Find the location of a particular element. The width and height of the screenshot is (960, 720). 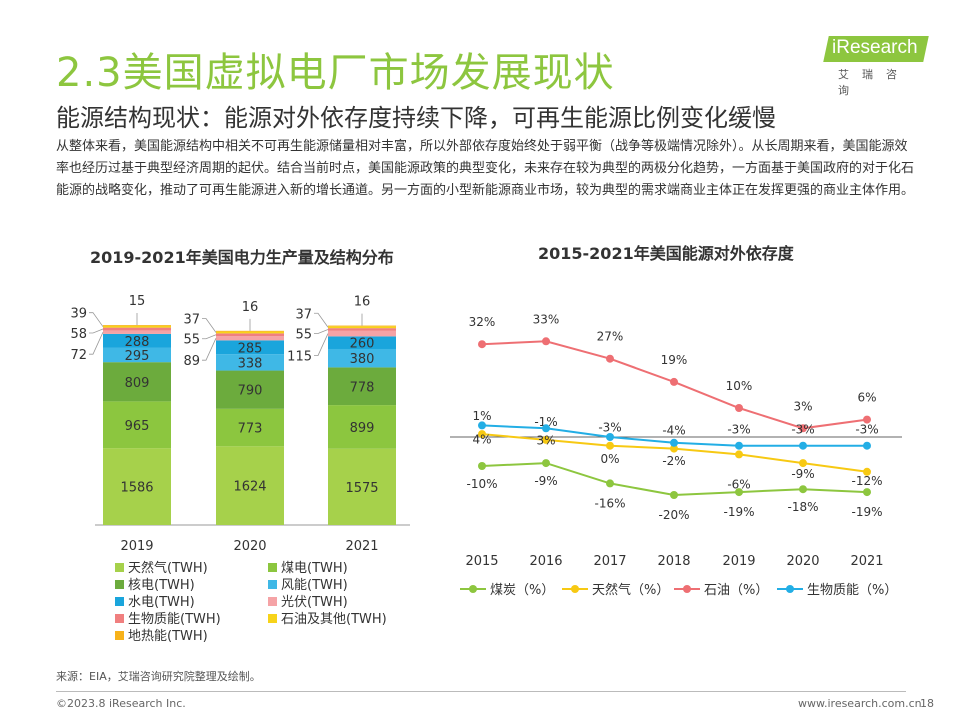

bar-value-label: 1586 is located at coordinates (136, 488).